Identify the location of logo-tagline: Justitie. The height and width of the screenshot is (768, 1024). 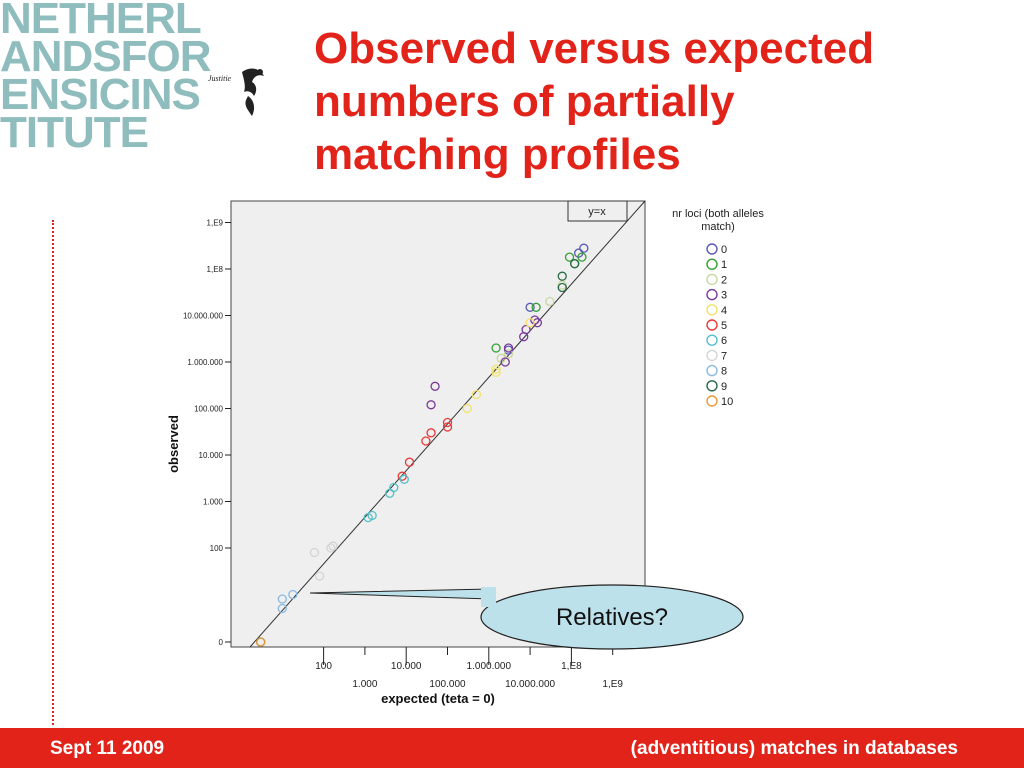
(220, 78).